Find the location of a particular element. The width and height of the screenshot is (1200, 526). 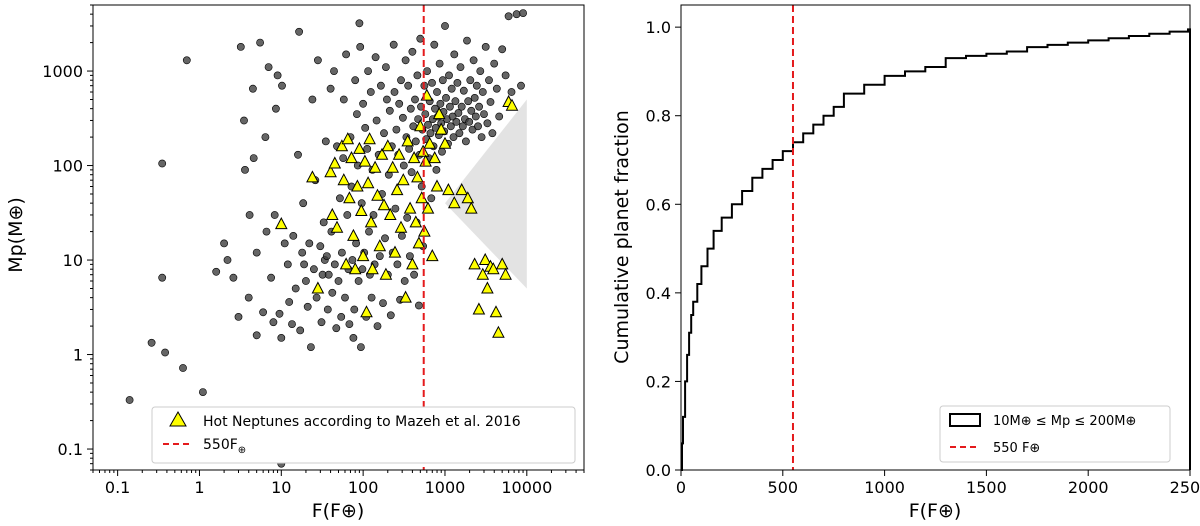

x-tick-label: 1500 is located at coordinates (986, 487).